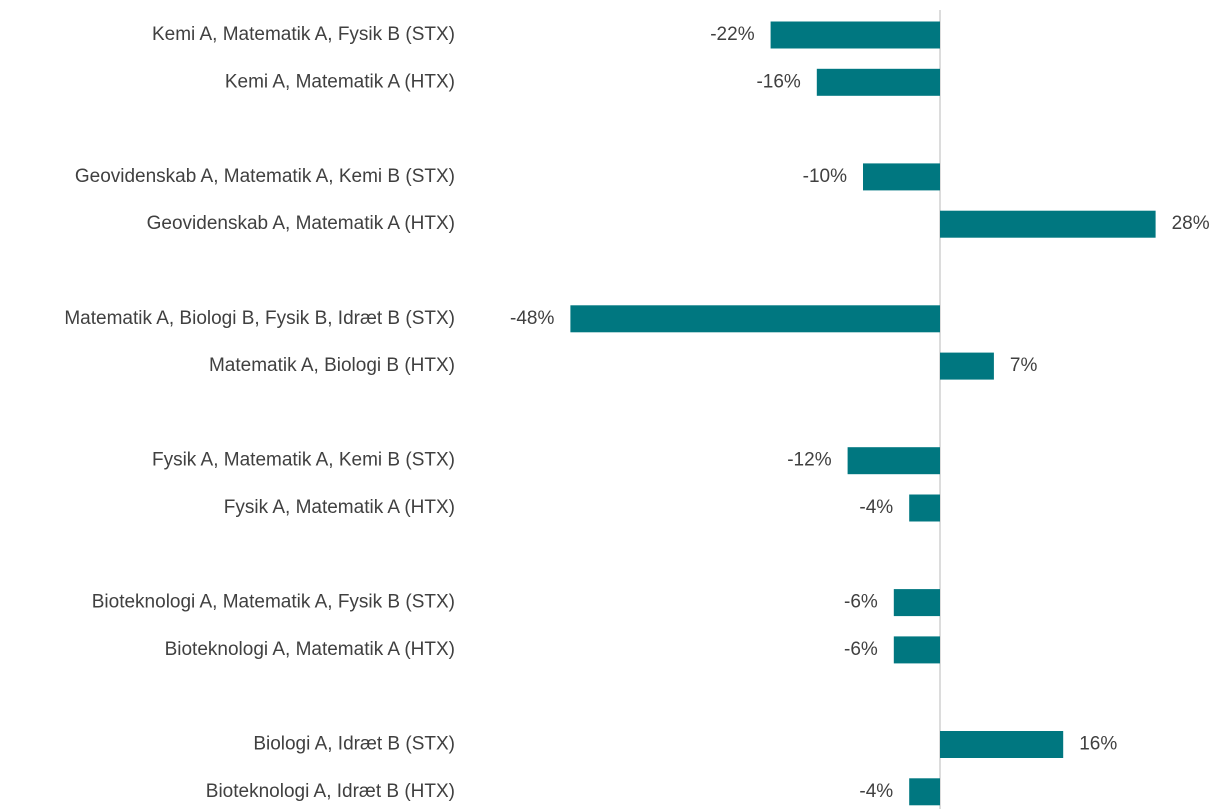 This screenshot has width=1219, height=809. What do you see at coordinates (332, 365) in the screenshot?
I see `category-label: Matematik A, Biologi B (HTX)` at bounding box center [332, 365].